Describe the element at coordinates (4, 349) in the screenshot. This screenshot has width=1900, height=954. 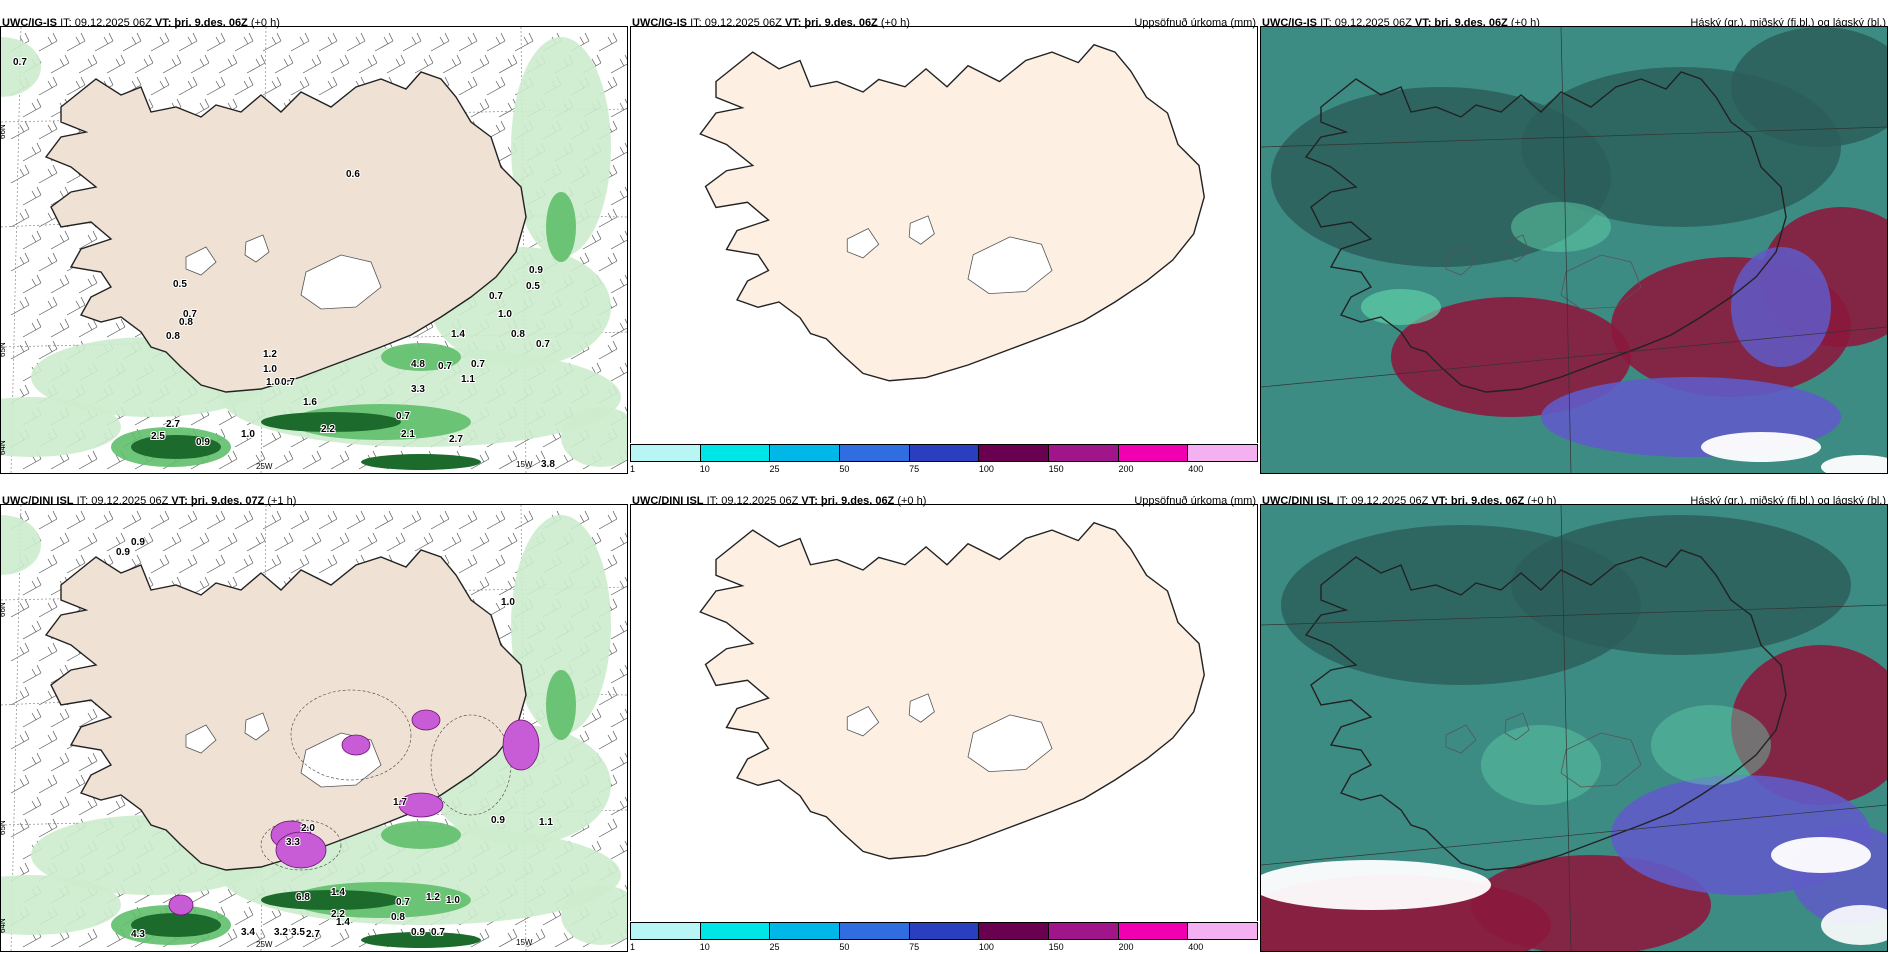
I see `axis-label: 65N` at that location.